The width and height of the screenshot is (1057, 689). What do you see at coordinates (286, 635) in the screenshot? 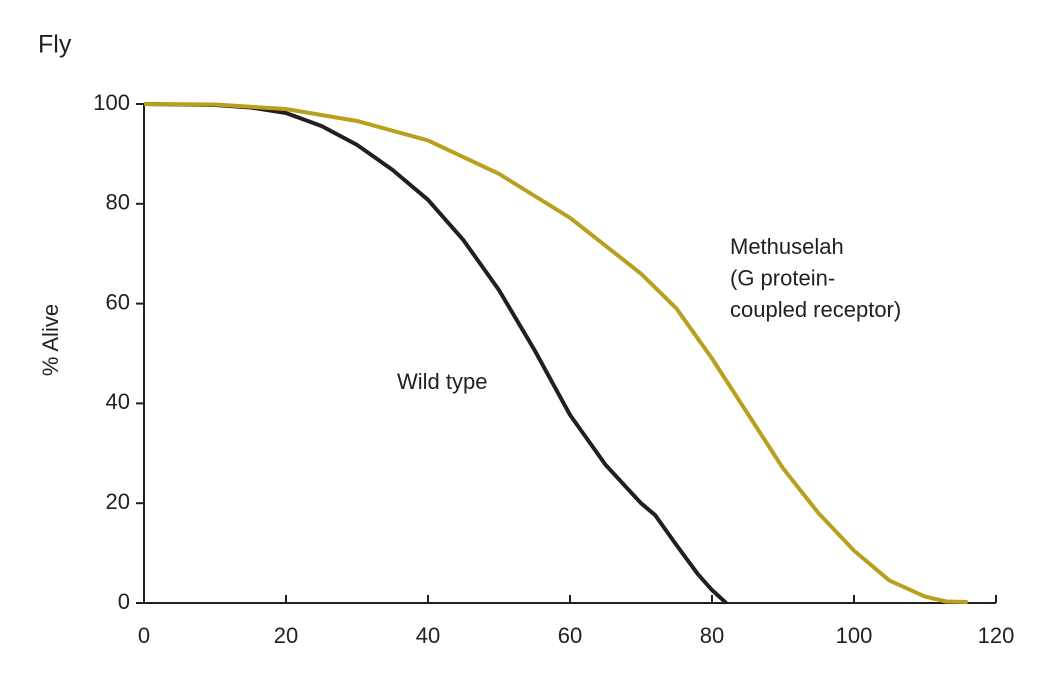
I see `x-tick-label: 20` at bounding box center [286, 635].